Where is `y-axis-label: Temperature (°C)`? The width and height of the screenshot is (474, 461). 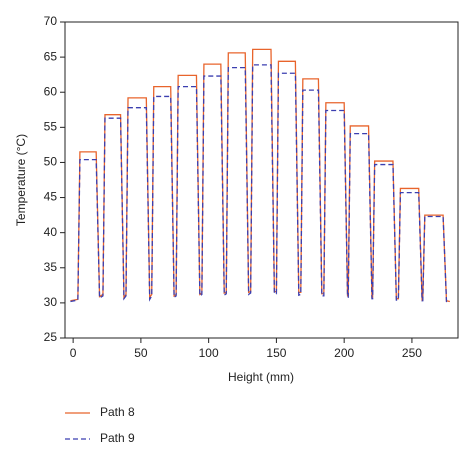 y-axis-label: Temperature (°C) is located at coordinates (21, 180).